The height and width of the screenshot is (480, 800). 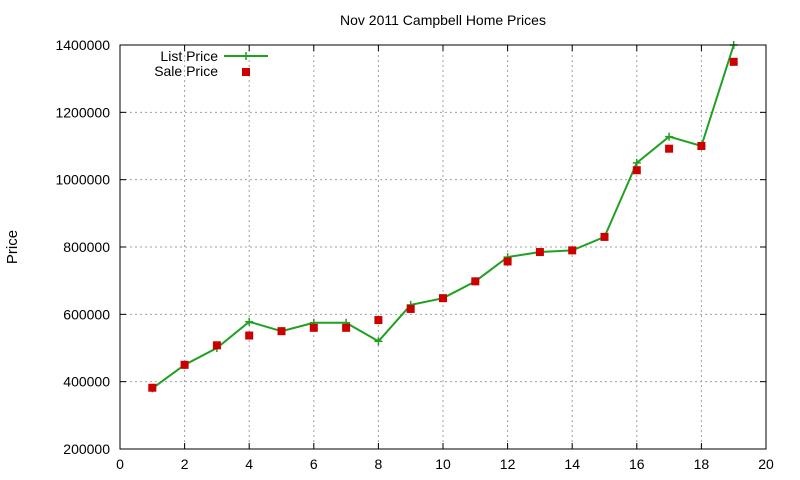 I want to click on y-tick-label: 400000, so click(x=86, y=382).